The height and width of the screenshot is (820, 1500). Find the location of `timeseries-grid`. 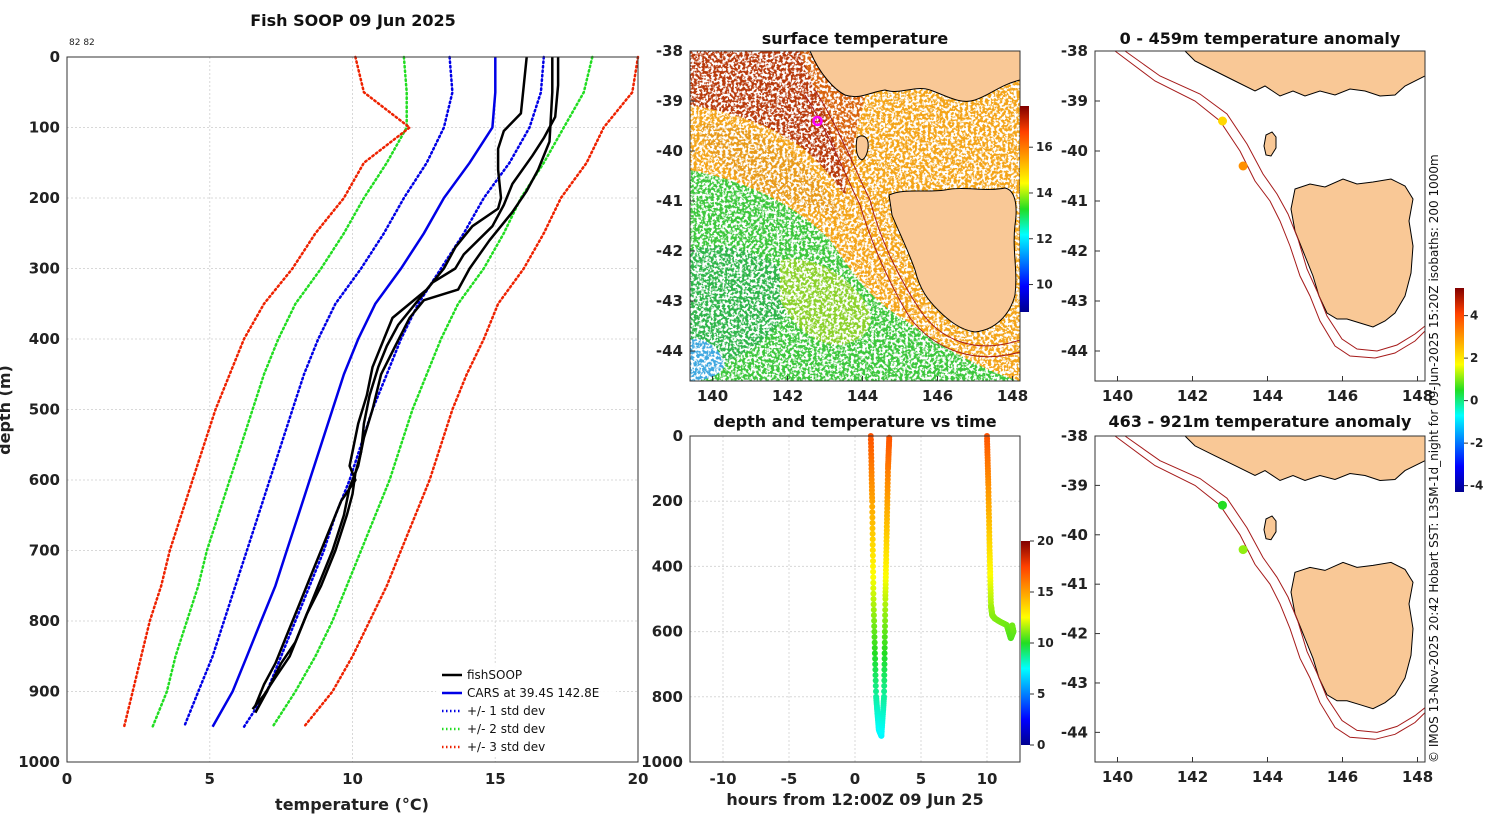

timeseries-grid is located at coordinates (855, 599).